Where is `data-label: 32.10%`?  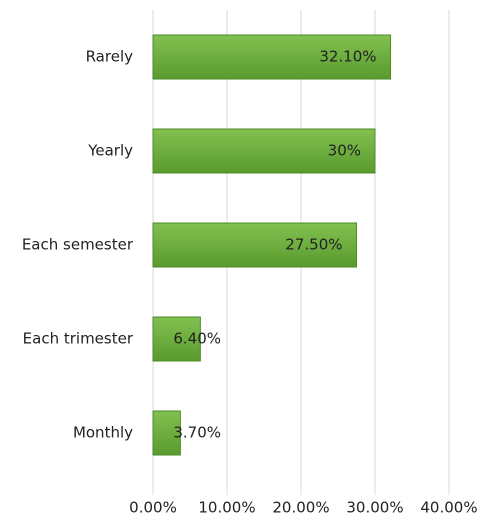
data-label: 32.10% is located at coordinates (347, 57).